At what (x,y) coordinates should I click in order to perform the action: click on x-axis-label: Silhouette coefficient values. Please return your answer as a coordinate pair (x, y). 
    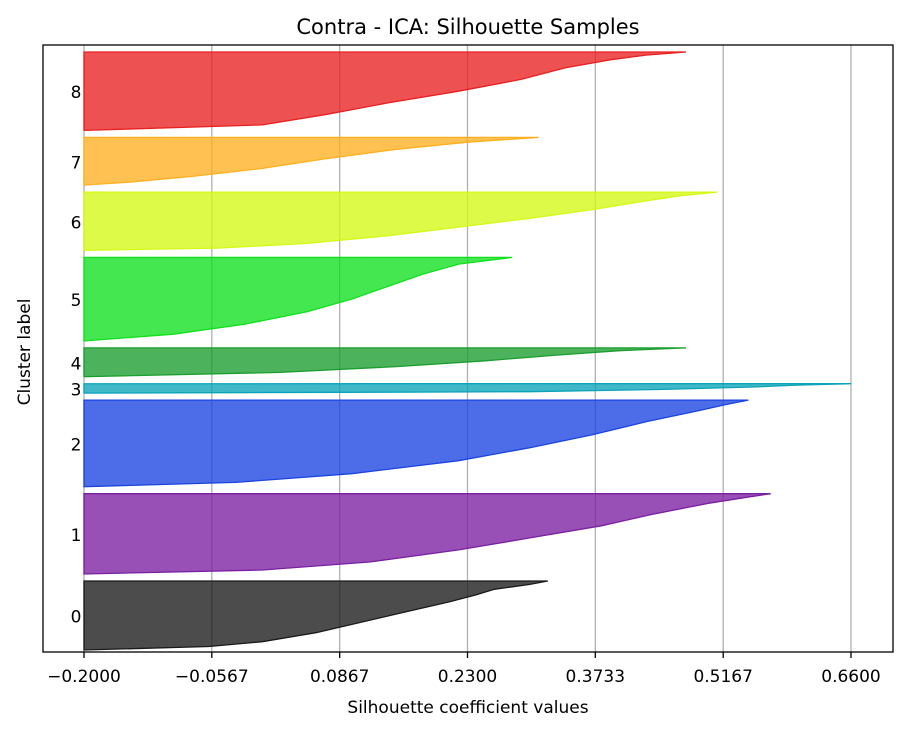
    Looking at the image, I should click on (467, 708).